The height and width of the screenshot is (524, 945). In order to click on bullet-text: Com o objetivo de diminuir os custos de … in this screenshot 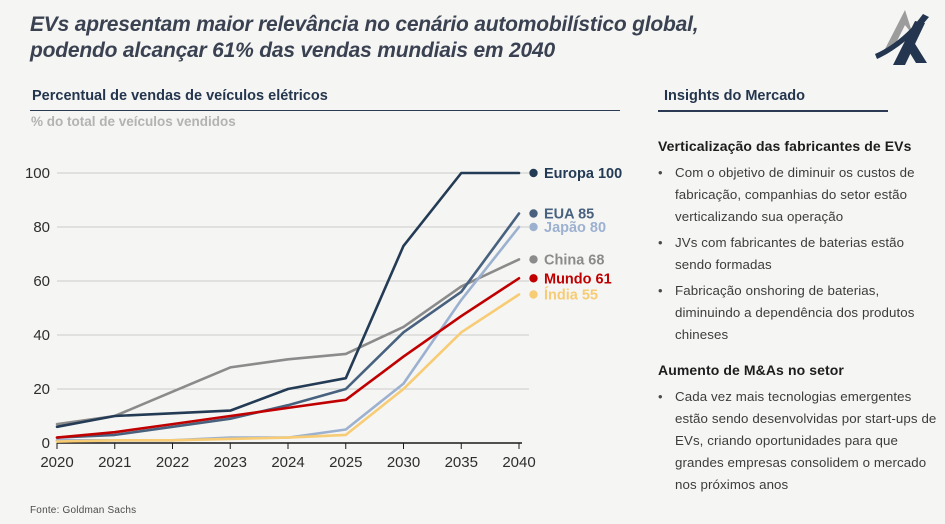, I will do `click(795, 194)`.